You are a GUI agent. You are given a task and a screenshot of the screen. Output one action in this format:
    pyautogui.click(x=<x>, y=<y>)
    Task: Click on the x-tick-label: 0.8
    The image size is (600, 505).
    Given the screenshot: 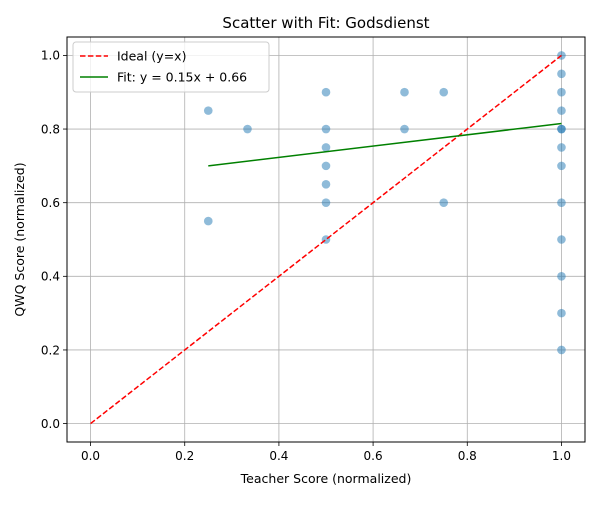 What is the action you would take?
    pyautogui.click(x=467, y=456)
    